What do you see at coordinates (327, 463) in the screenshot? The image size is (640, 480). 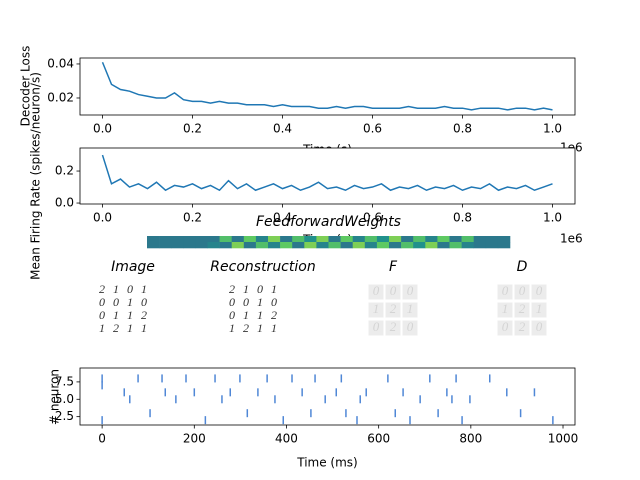 I see `x-axis-label: Time (ms)` at bounding box center [327, 463].